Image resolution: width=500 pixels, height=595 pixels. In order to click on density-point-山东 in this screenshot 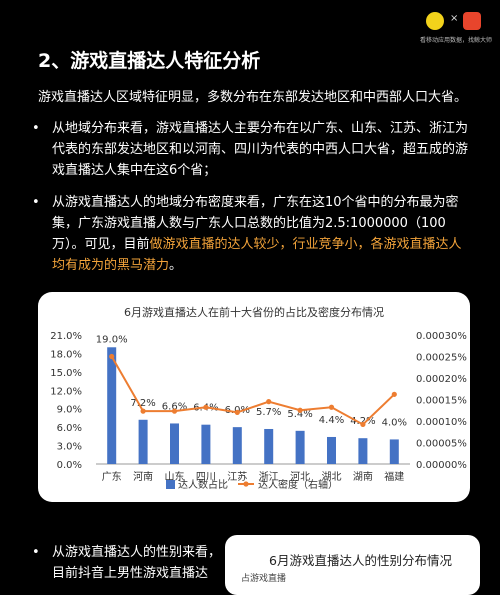, I will do `click(174, 411)`.